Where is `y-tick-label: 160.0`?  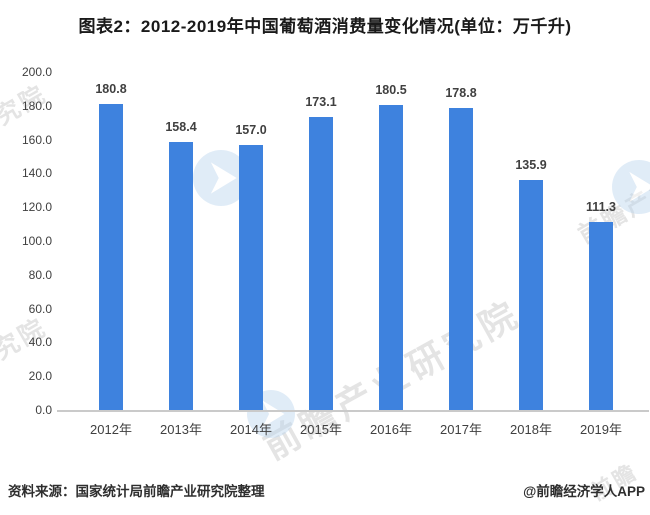
y-tick-label: 160.0 is located at coordinates (36, 139).